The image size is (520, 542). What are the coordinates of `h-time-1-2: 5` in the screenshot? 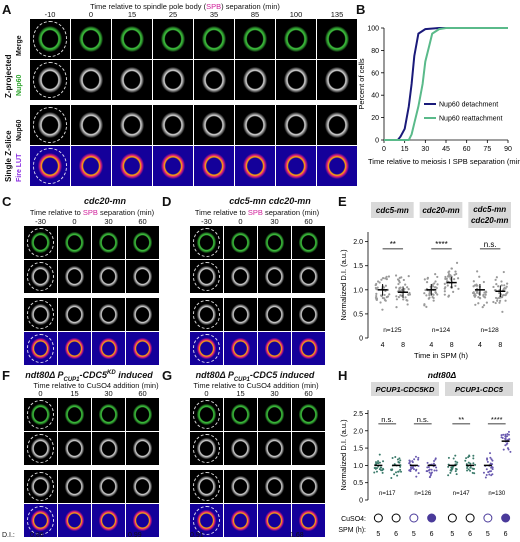 It's located at (488, 534).